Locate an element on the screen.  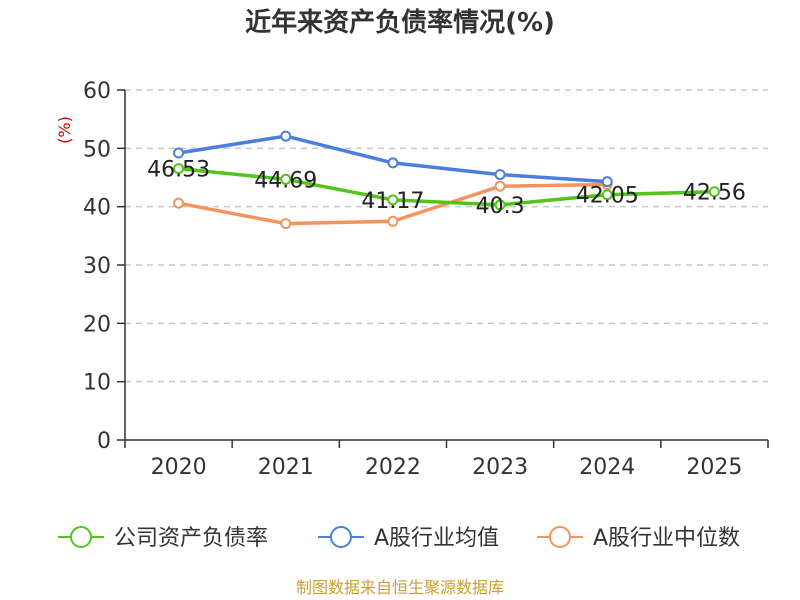
y-tick-label: 50 is located at coordinates (97, 149).